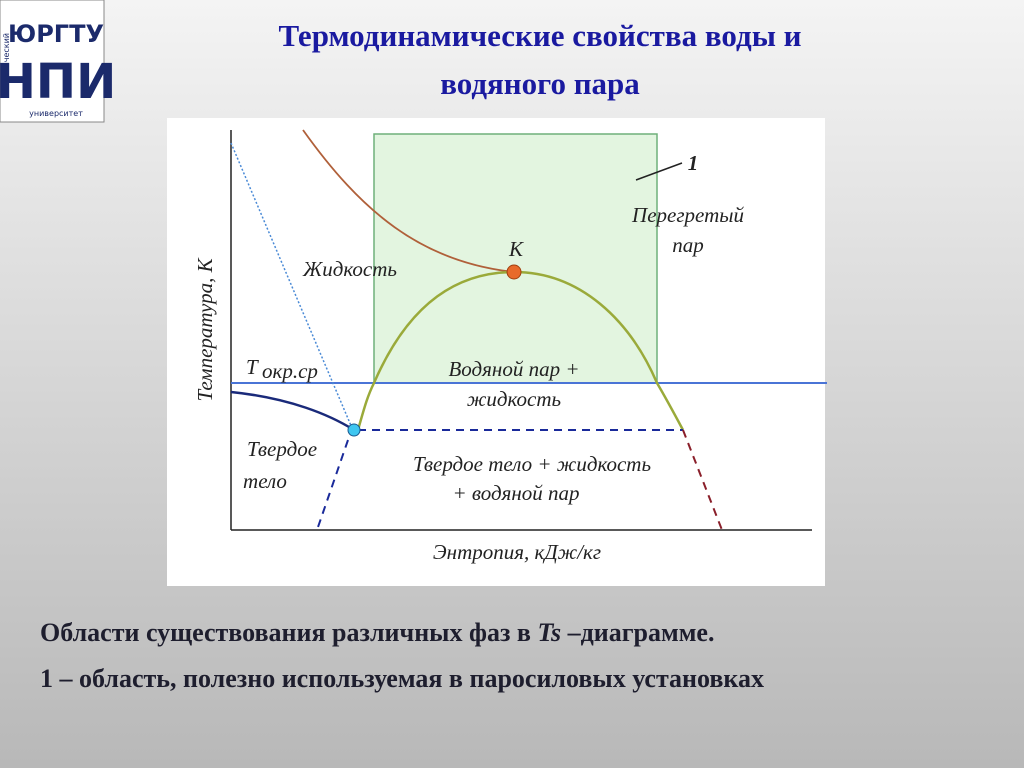  Describe the element at coordinates (514, 272) in the screenshot. I see `critical-point` at that location.